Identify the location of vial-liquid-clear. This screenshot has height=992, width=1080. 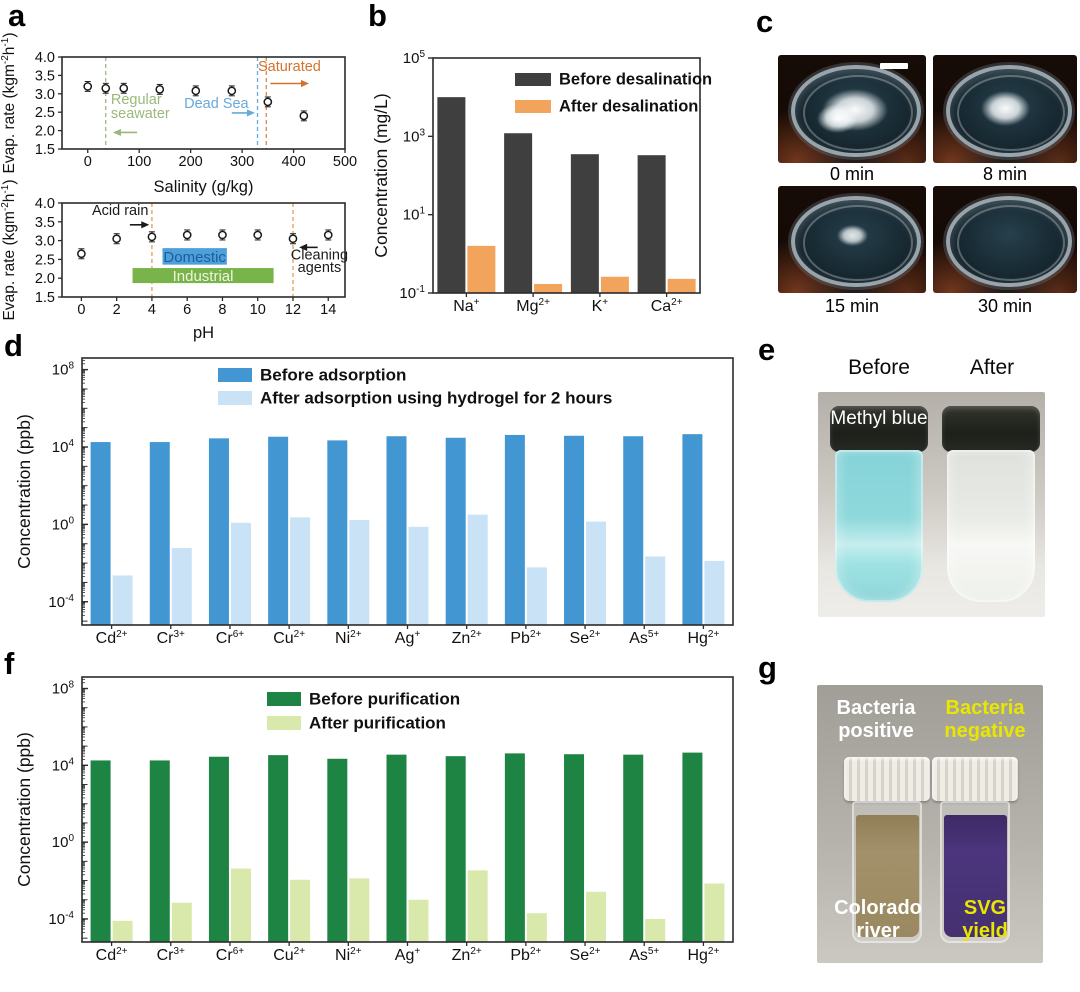
(991, 526).